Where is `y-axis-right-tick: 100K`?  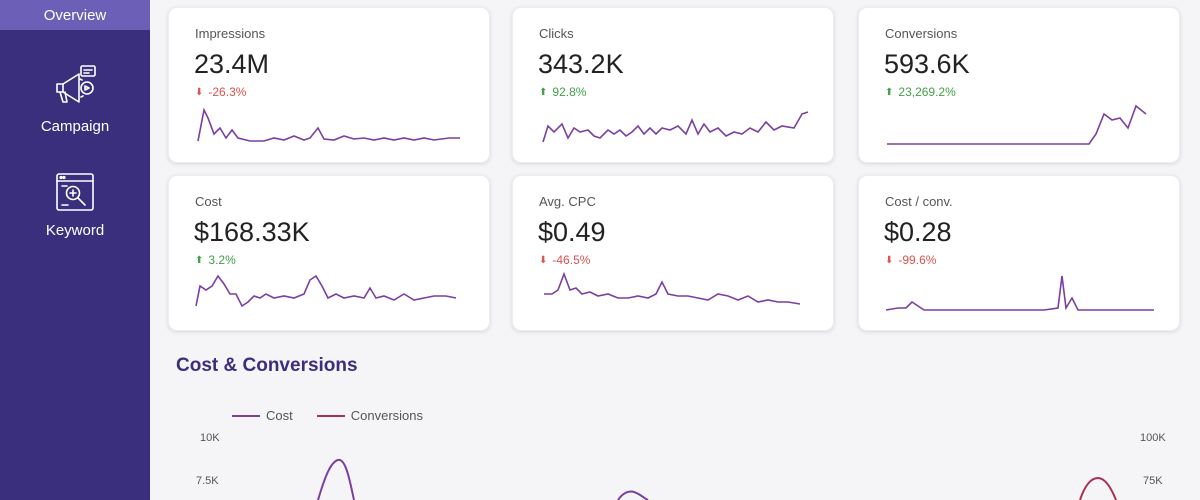
y-axis-right-tick: 100K is located at coordinates (1153, 438).